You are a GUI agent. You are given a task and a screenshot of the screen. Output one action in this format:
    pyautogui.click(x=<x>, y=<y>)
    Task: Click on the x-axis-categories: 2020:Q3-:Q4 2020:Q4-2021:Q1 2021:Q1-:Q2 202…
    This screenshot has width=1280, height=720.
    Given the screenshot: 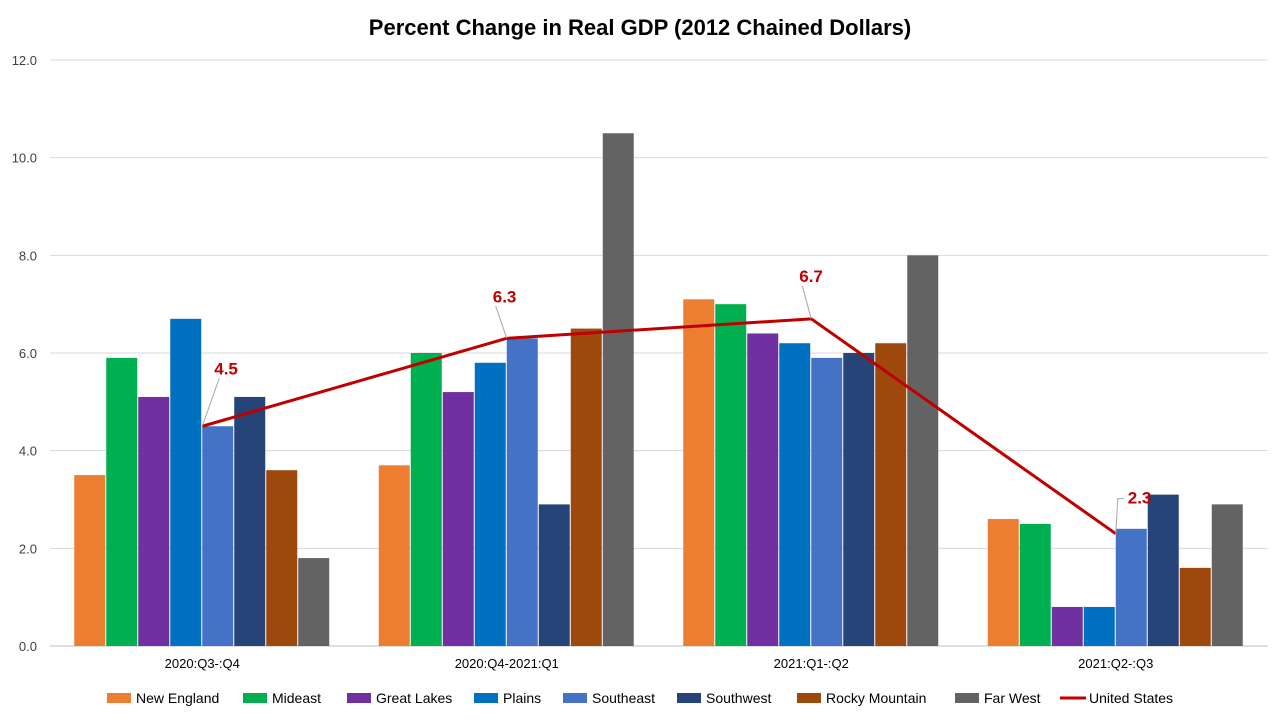 What is the action you would take?
    pyautogui.click(x=659, y=663)
    